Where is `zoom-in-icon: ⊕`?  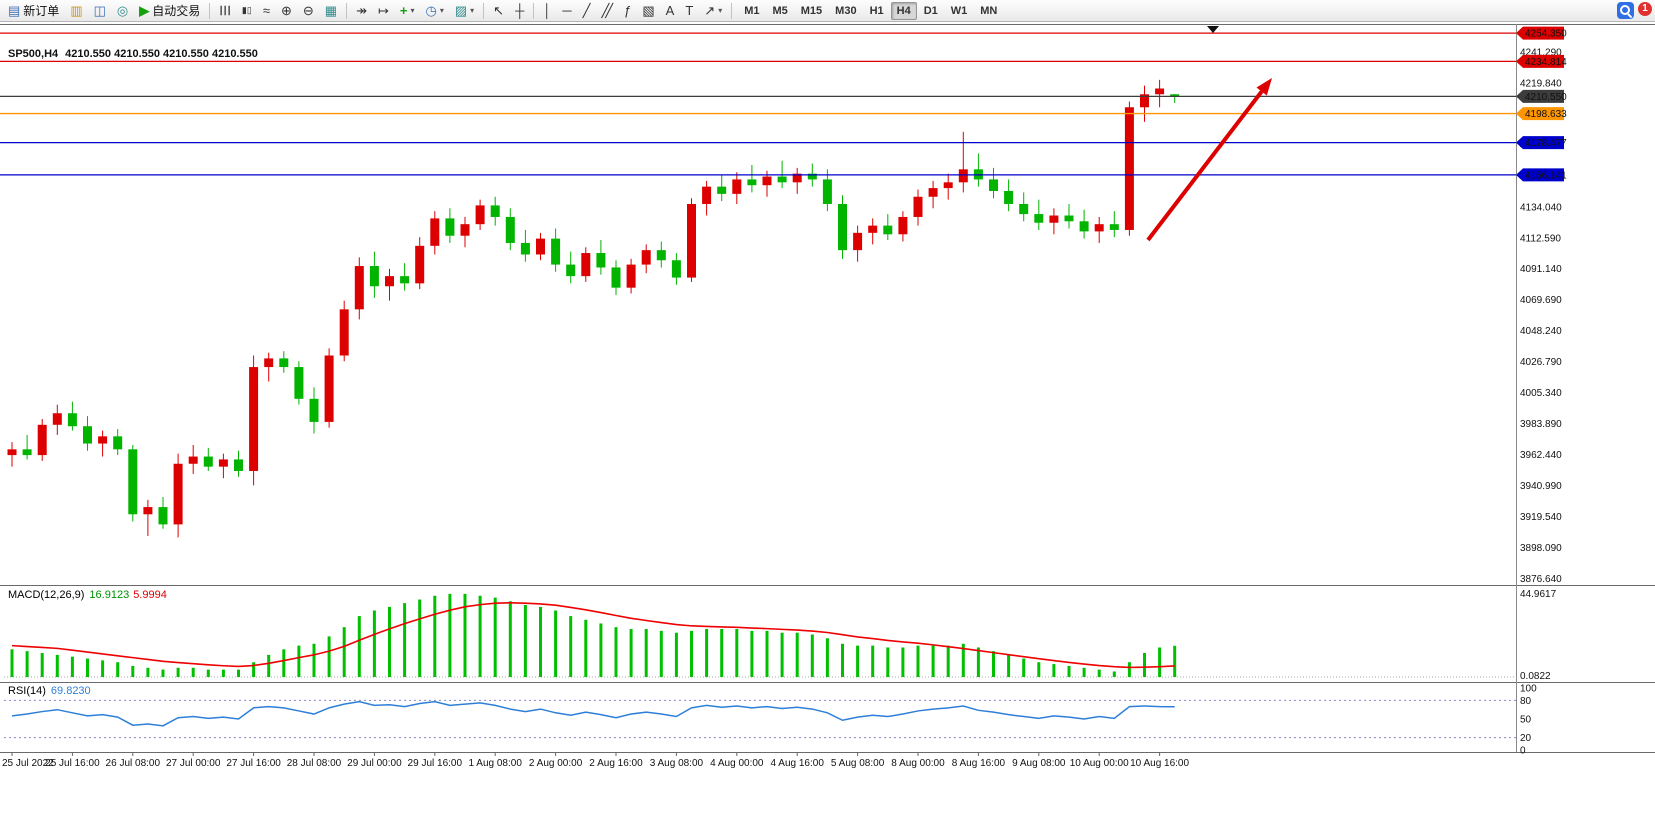
zoom-in-icon: ⊕ is located at coordinates (286, 10).